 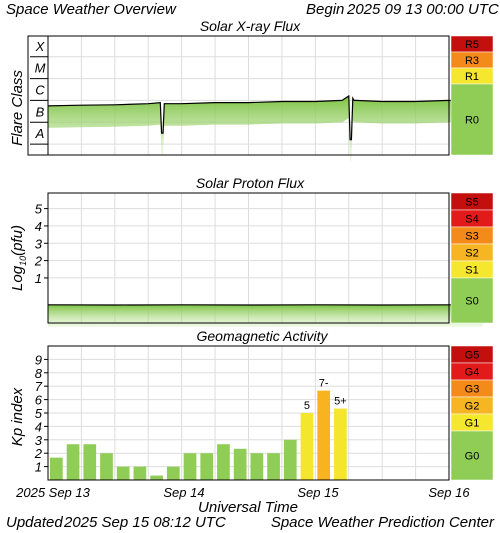 What do you see at coordinates (472, 77) in the screenshot?
I see `scale-label-R1: R1` at bounding box center [472, 77].